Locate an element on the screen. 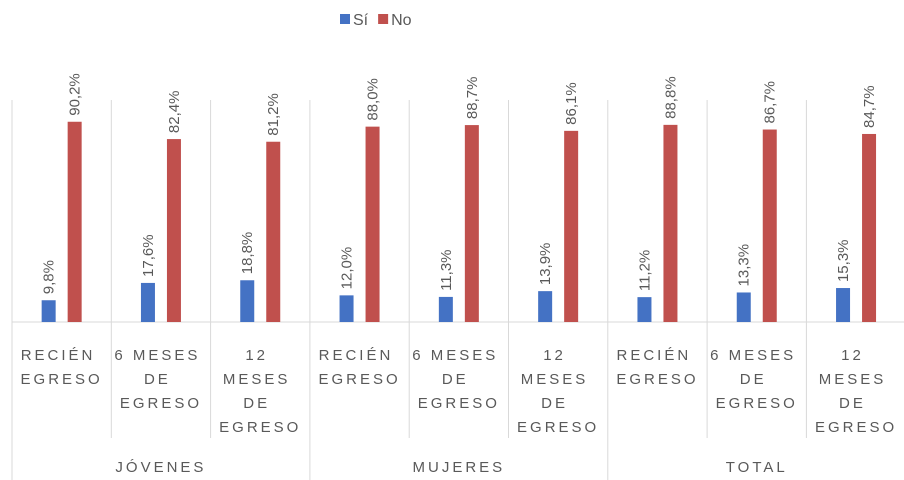  data-label: 88,8% is located at coordinates (670, 97).